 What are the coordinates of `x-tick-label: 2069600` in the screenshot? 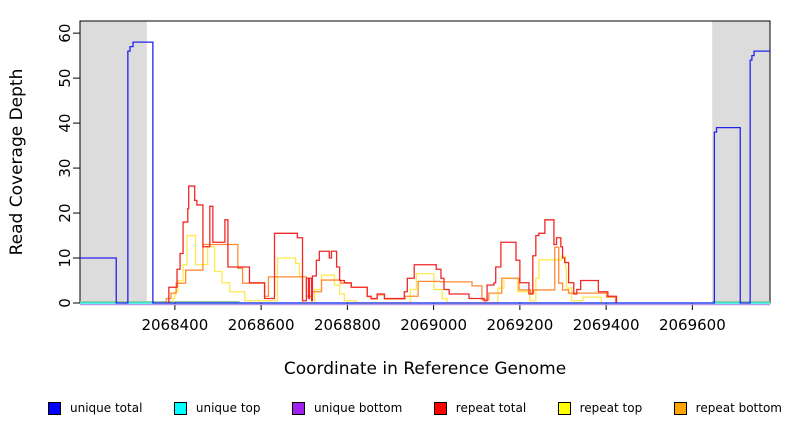 It's located at (692, 325).